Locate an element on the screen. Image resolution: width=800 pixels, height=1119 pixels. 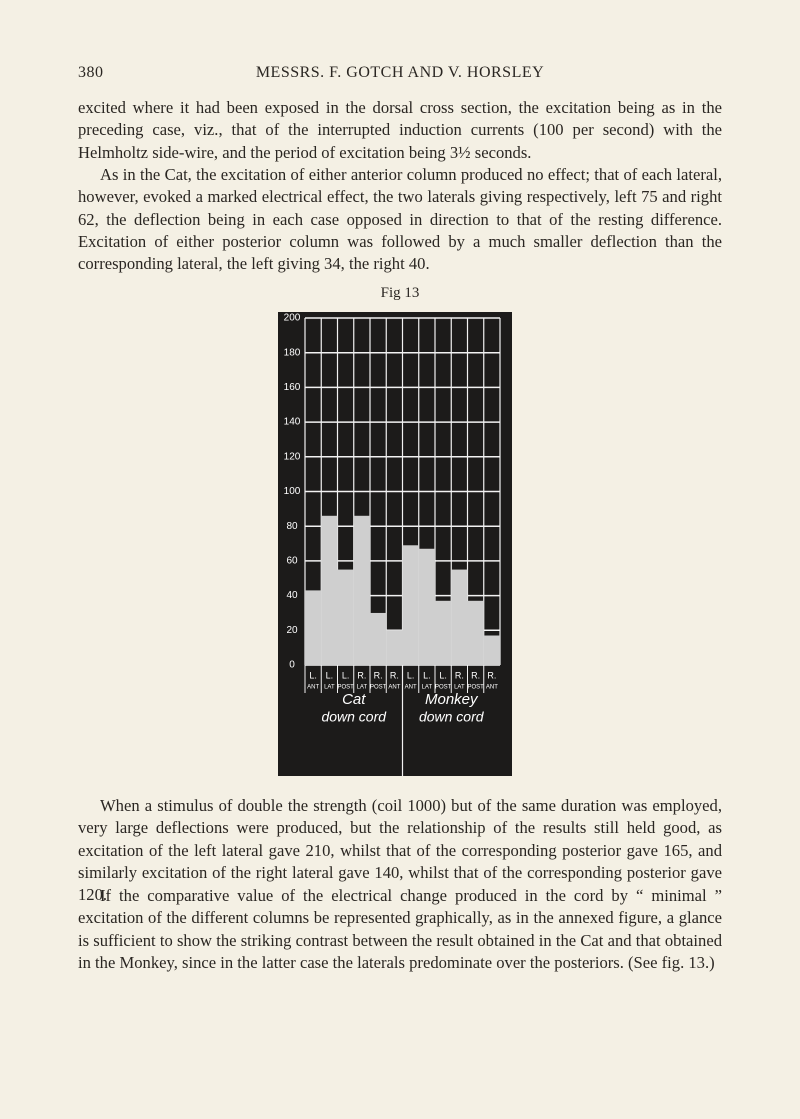
y-tick-label: 20 is located at coordinates (292, 630).